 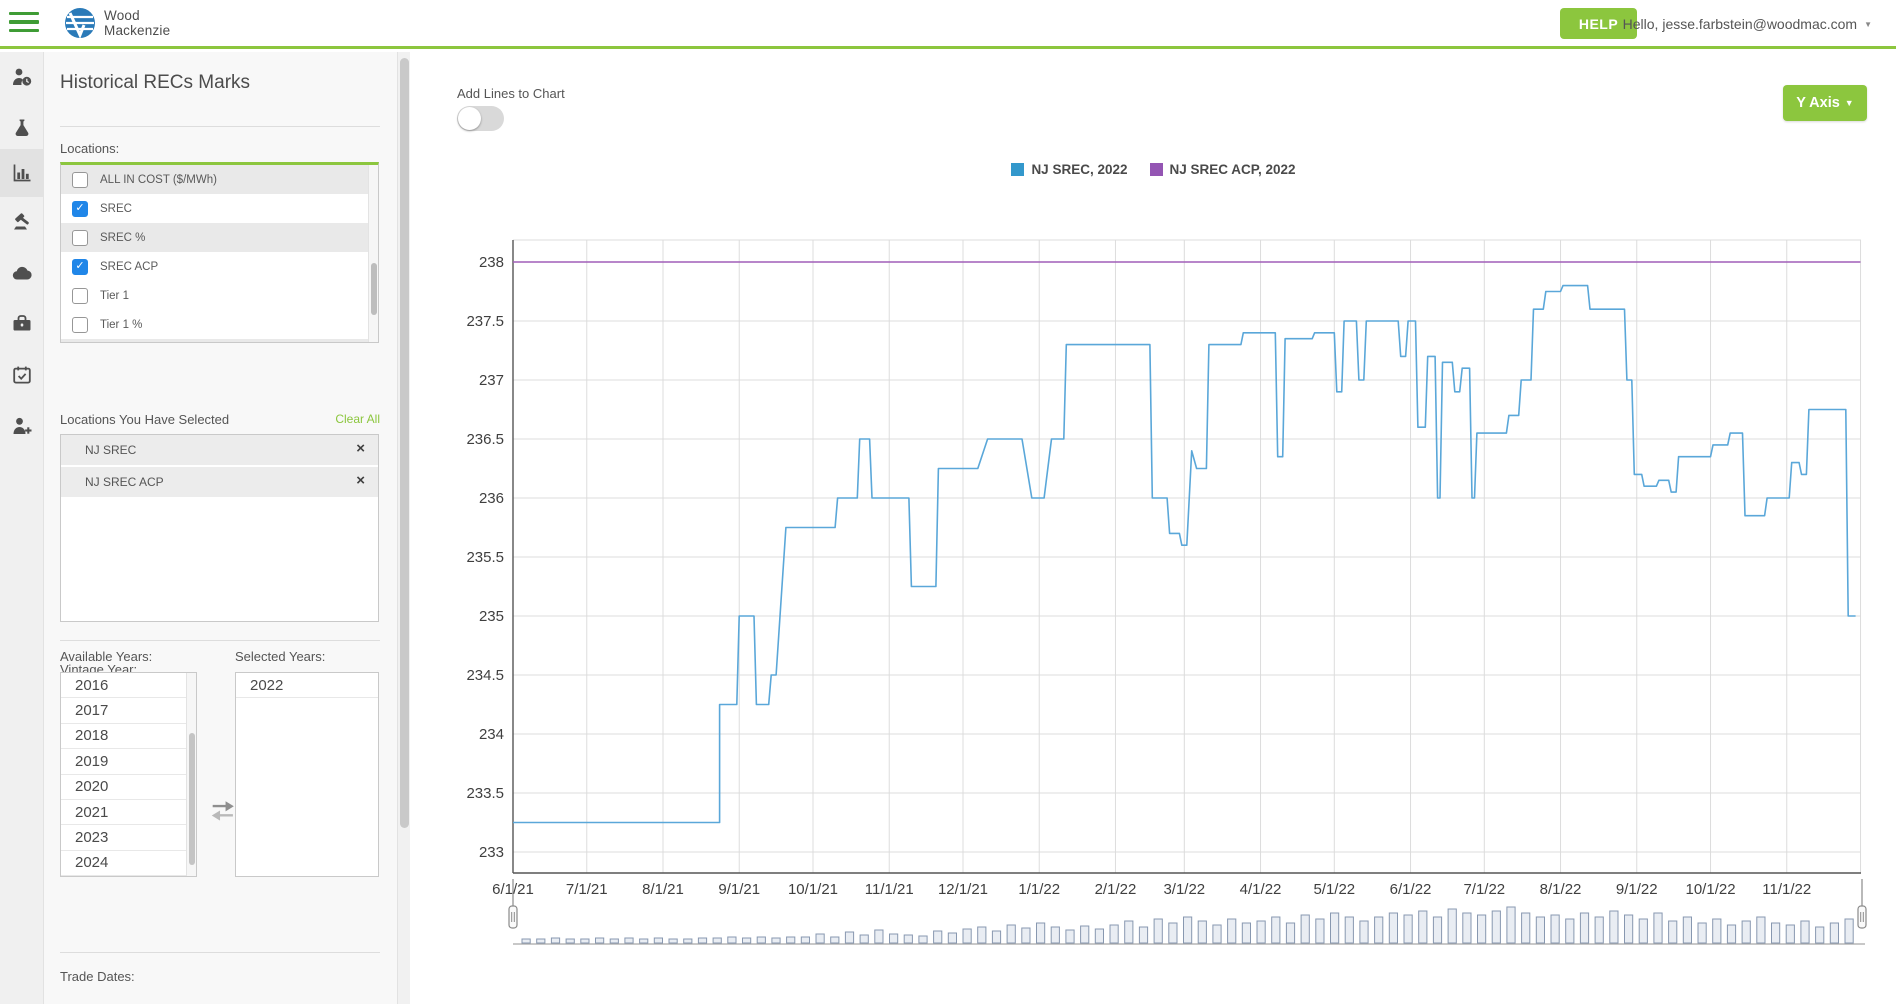 I want to click on rail-item-user-clock, so click(x=22, y=77).